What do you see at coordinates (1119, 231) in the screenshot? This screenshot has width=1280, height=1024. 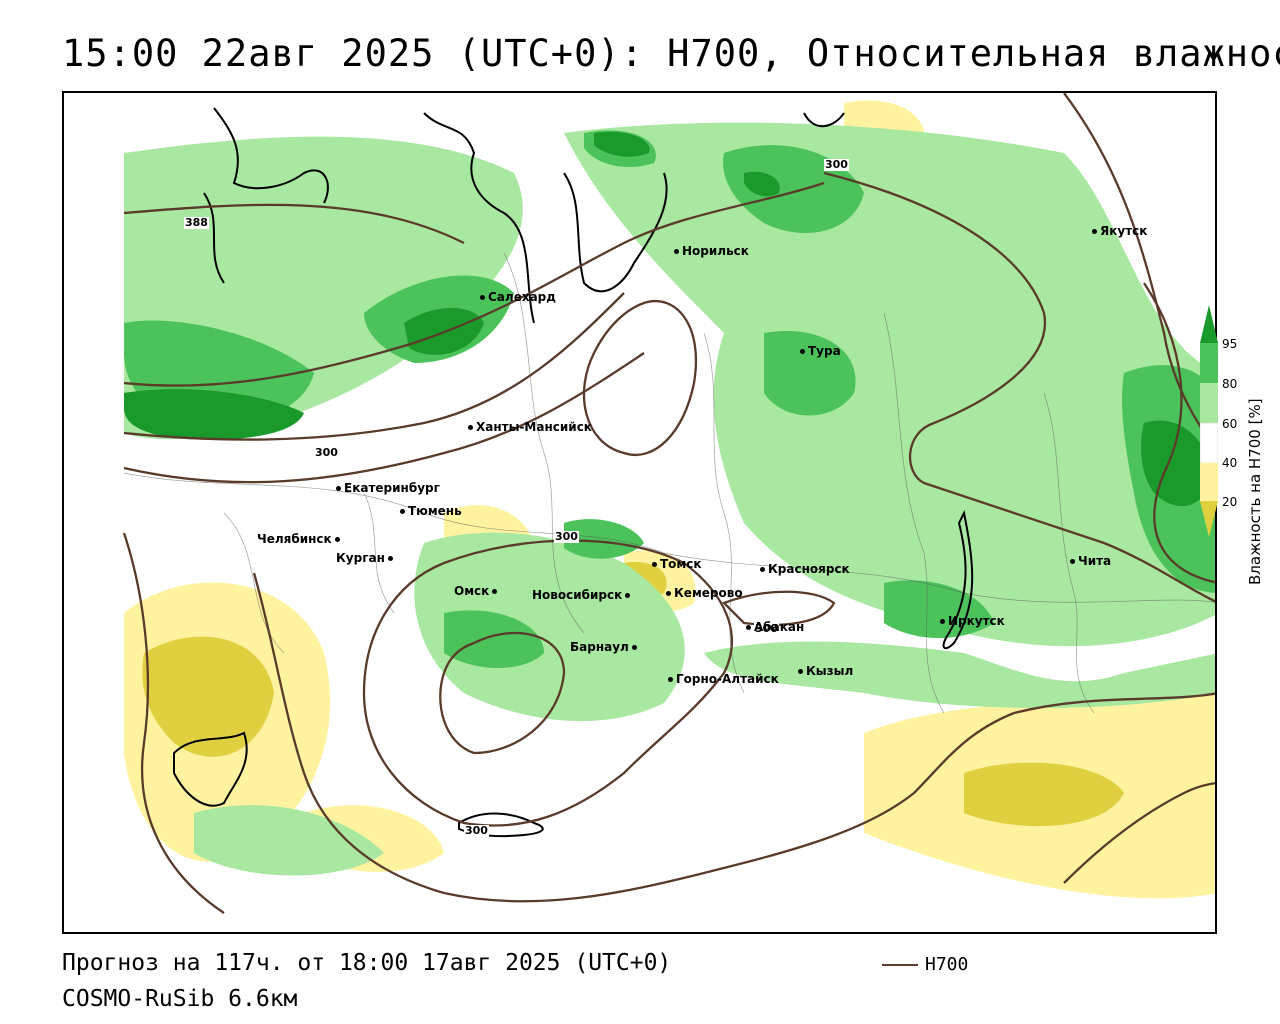 I see `city-label: Якутск` at bounding box center [1119, 231].